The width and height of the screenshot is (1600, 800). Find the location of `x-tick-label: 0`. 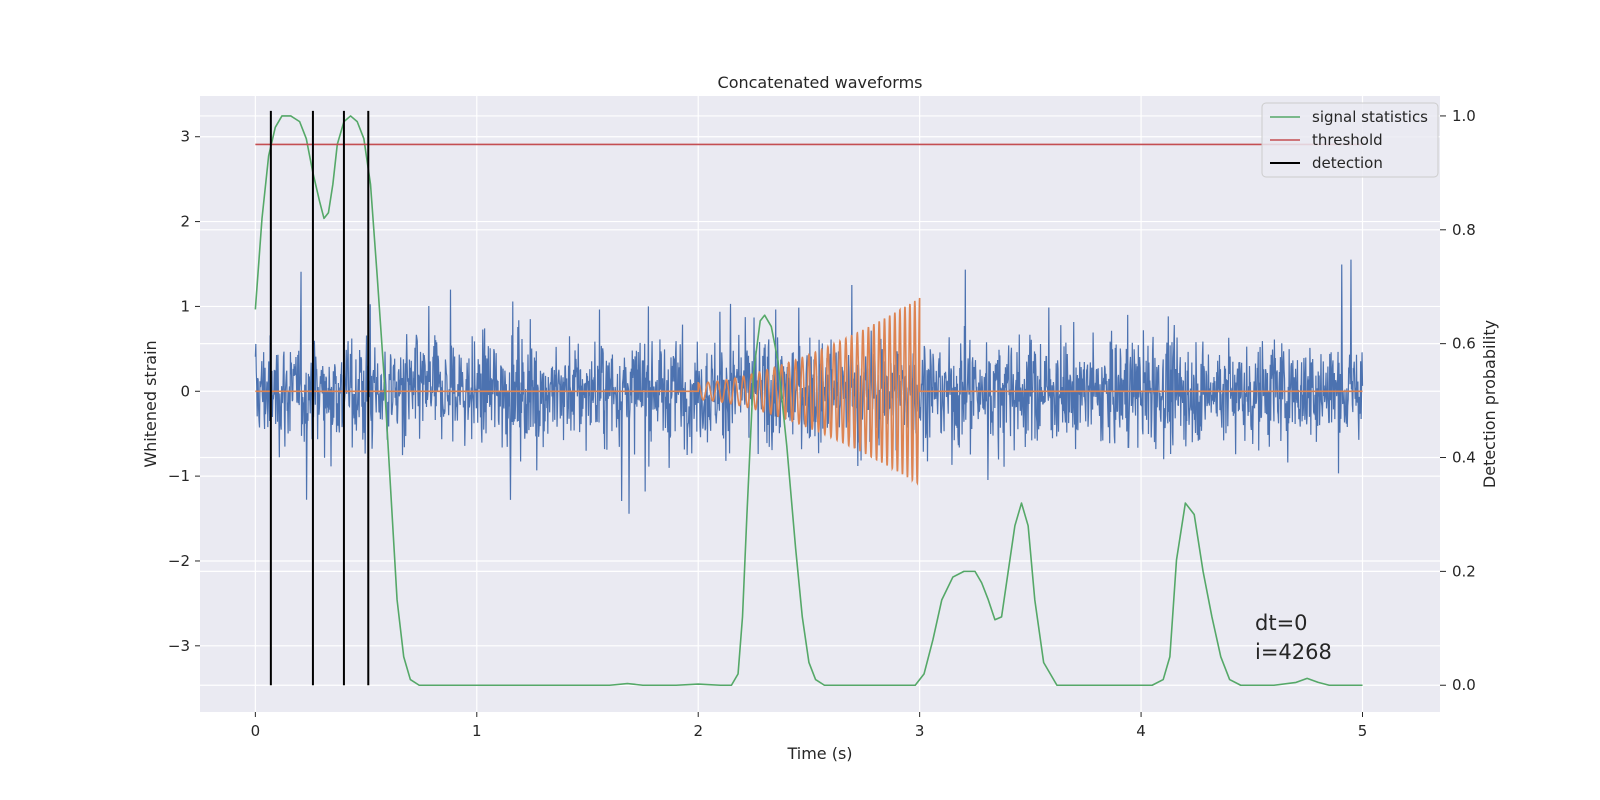

x-tick-label: 0 is located at coordinates (256, 731).